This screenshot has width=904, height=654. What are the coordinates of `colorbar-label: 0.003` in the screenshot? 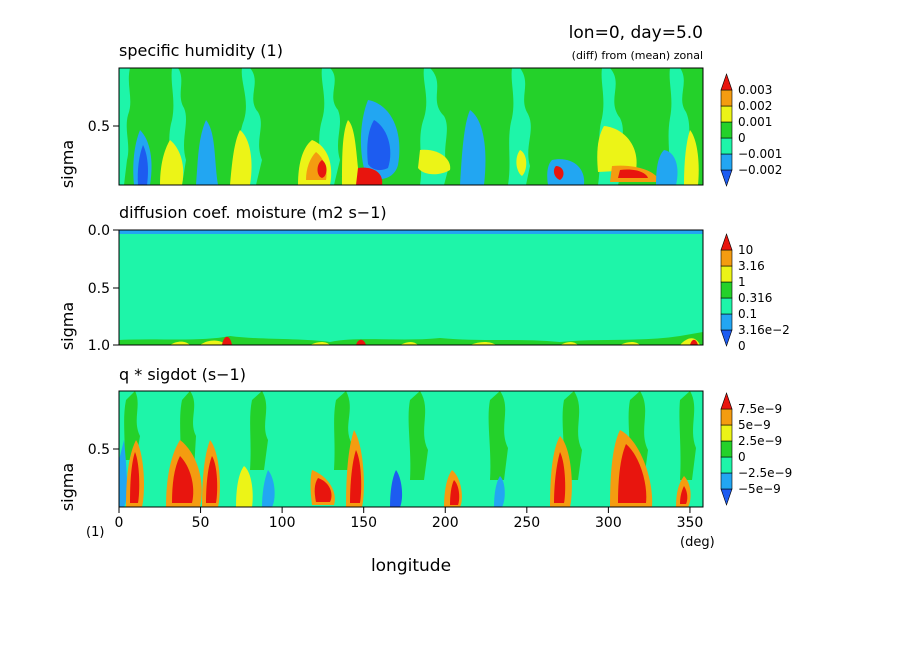 It's located at (755, 90).